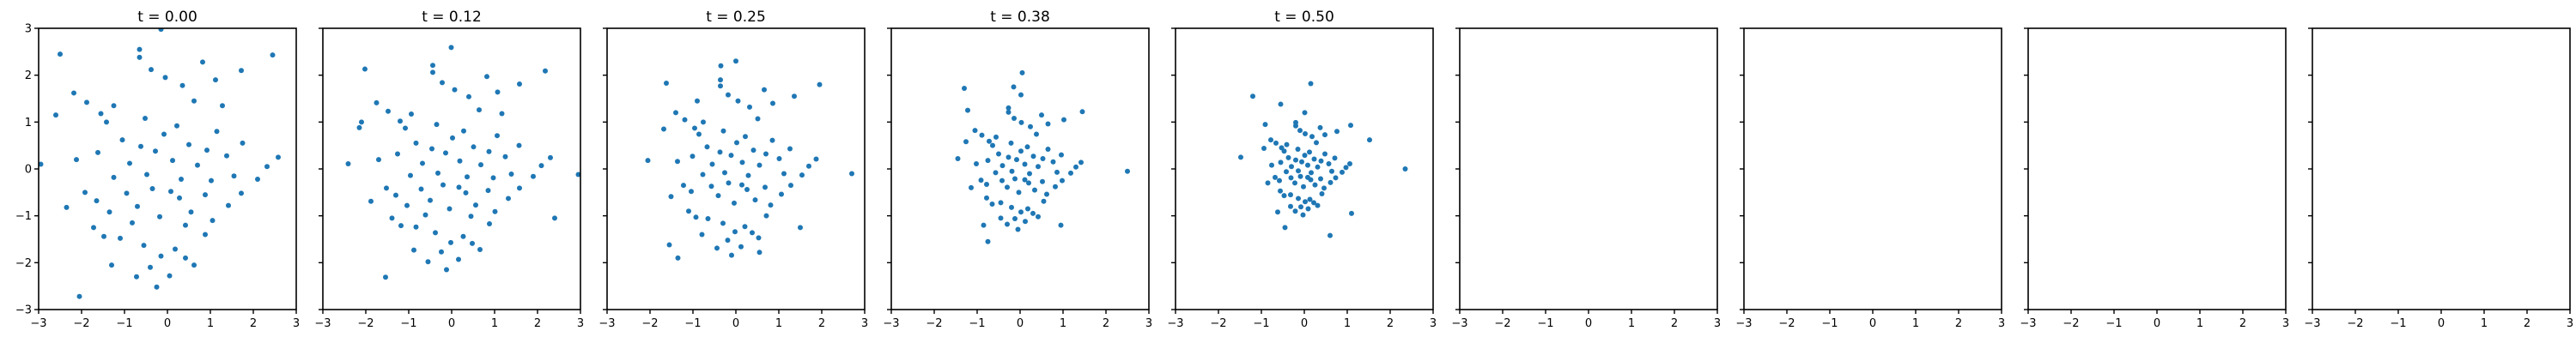 This screenshot has width=2576, height=343. Describe the element at coordinates (463, 163) in the screenshot. I see `panel-2-points` at that location.